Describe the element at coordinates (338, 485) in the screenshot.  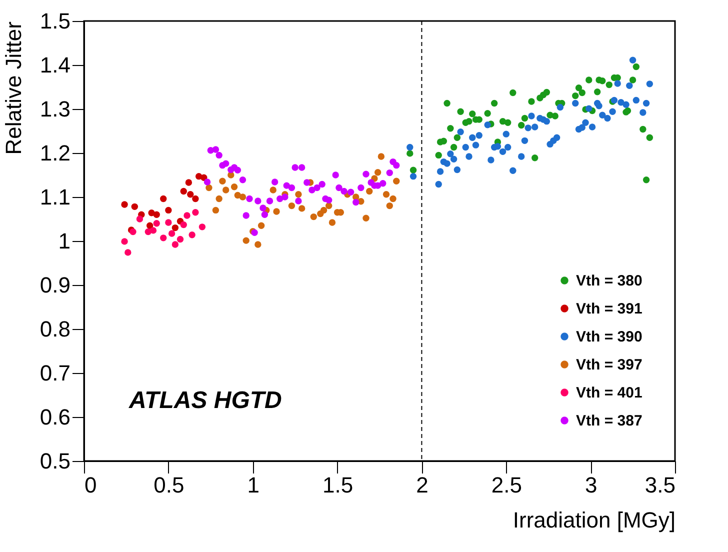
I see `x-tick-label: 1.5` at that location.